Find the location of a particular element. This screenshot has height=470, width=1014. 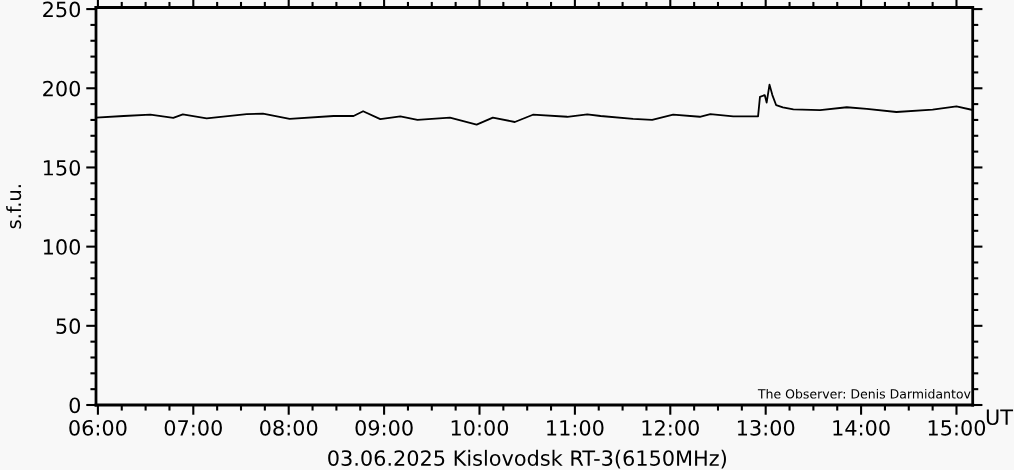

x-tick-label: 09:00 is located at coordinates (384, 427).